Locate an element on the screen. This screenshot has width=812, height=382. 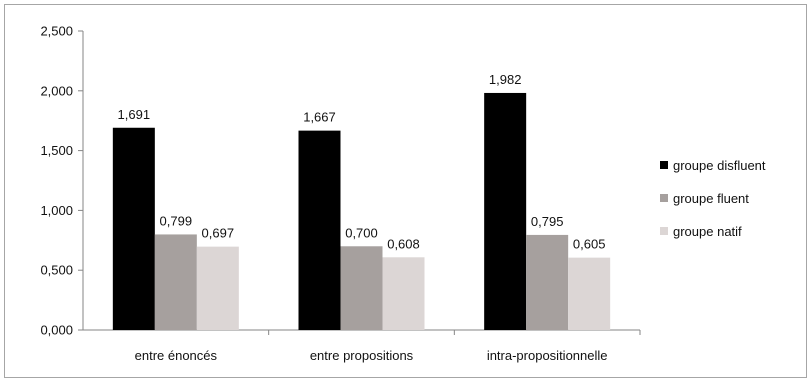
category-label: entre propositions is located at coordinates (362, 355).